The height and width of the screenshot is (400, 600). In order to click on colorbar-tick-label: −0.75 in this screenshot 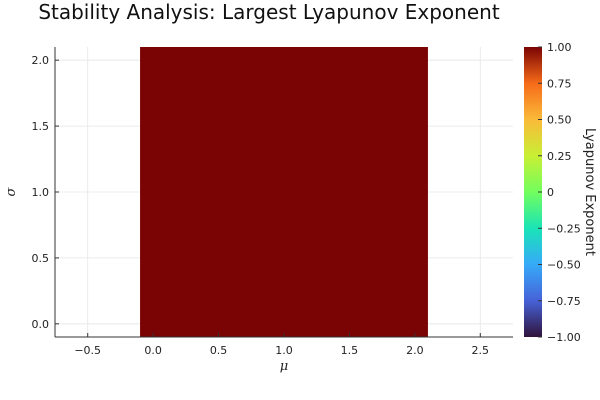, I will do `click(564, 301)`.